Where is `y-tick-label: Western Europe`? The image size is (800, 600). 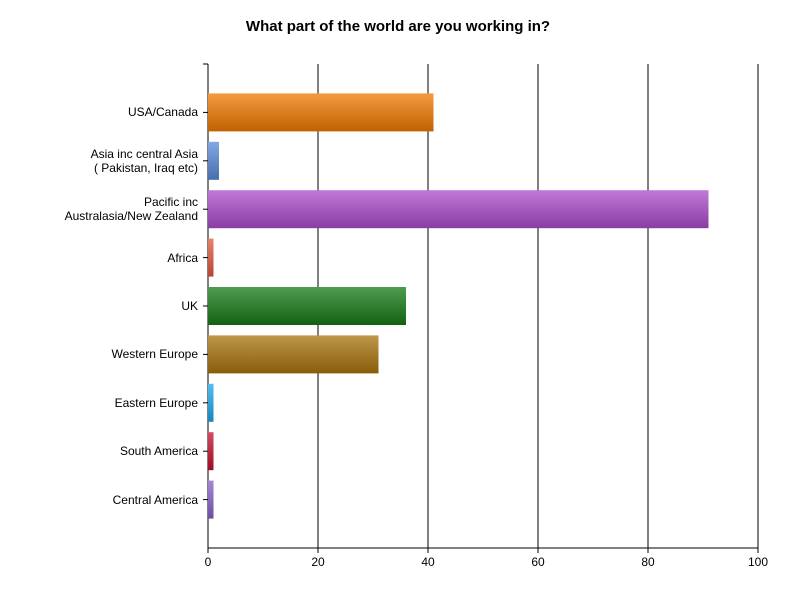
y-tick-label: Western Europe is located at coordinates (155, 354).